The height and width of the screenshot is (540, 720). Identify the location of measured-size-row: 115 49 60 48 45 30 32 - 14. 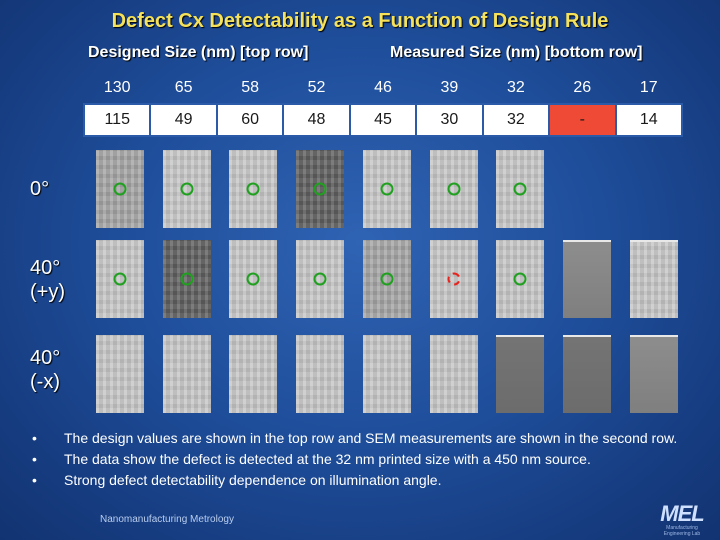
(382, 120).